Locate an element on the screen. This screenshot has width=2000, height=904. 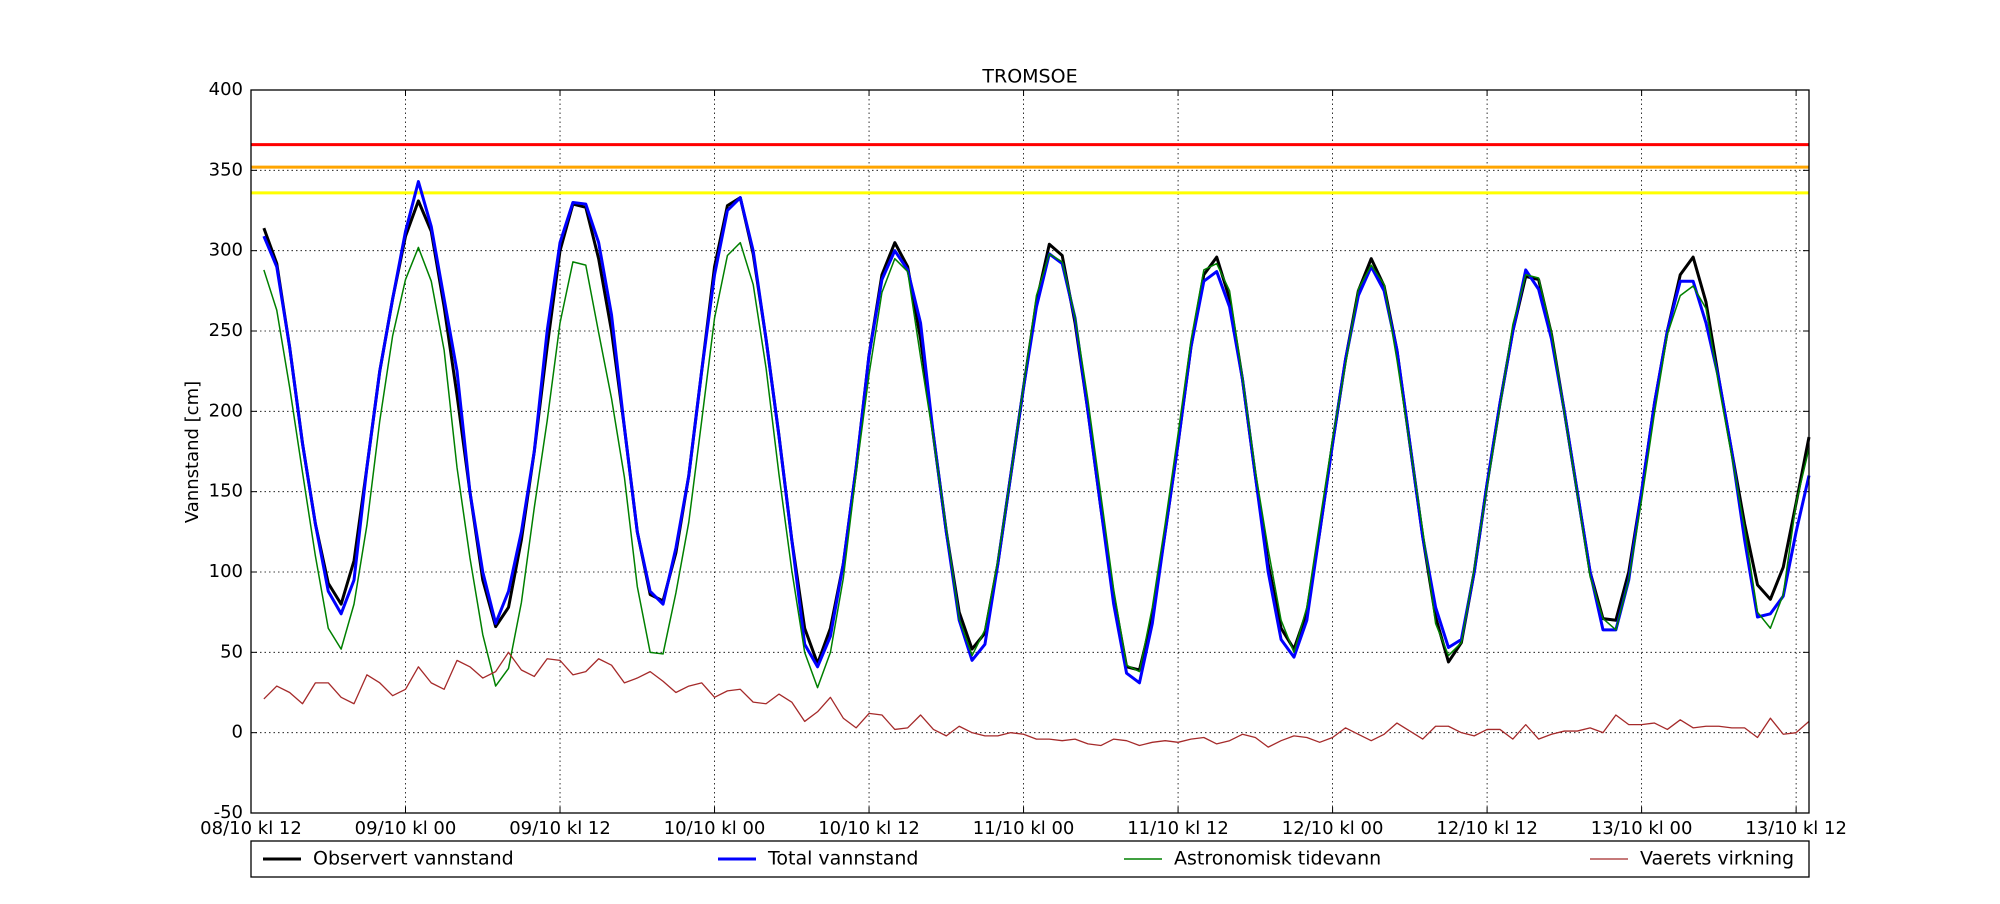
x-tick-label: 11/10 kl 00 is located at coordinates (1024, 828).